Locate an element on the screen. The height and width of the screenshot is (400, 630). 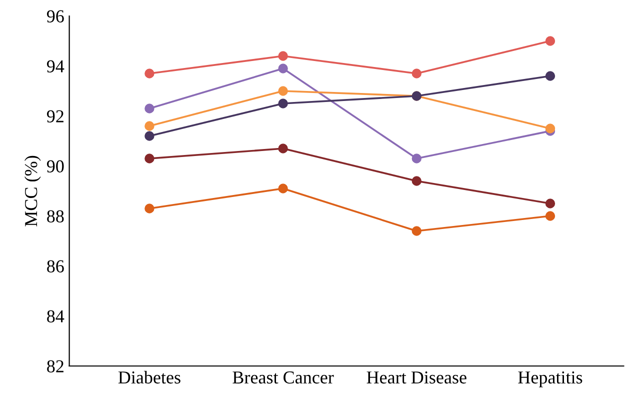
y-tick-label: 94 is located at coordinates (55, 66).